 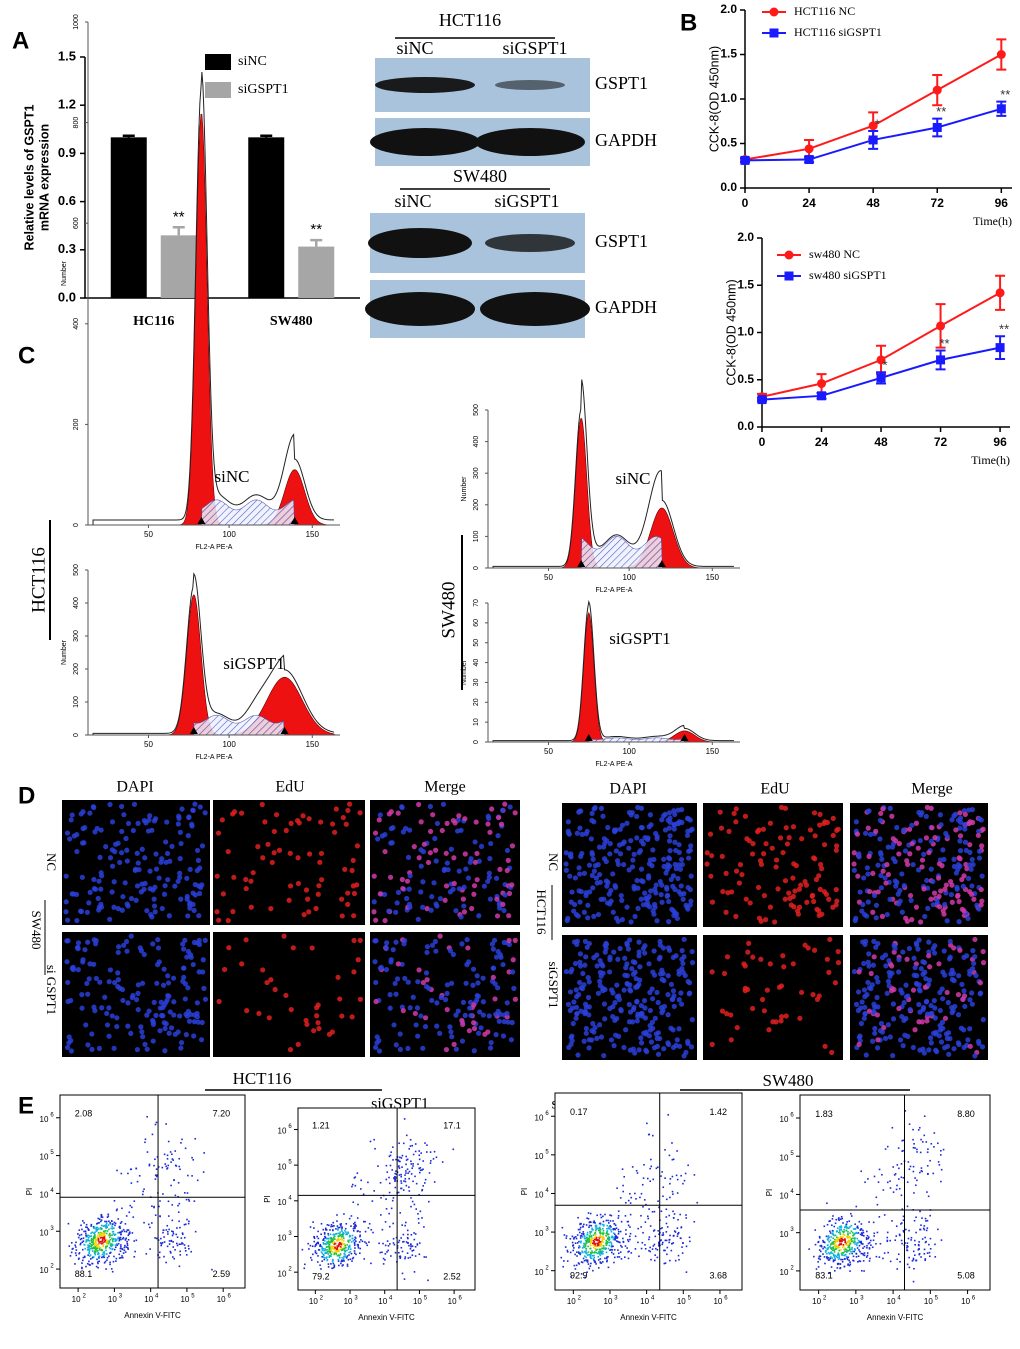 What do you see at coordinates (476, 742) in the screenshot?
I see `y-tick-label: 0` at bounding box center [476, 742].